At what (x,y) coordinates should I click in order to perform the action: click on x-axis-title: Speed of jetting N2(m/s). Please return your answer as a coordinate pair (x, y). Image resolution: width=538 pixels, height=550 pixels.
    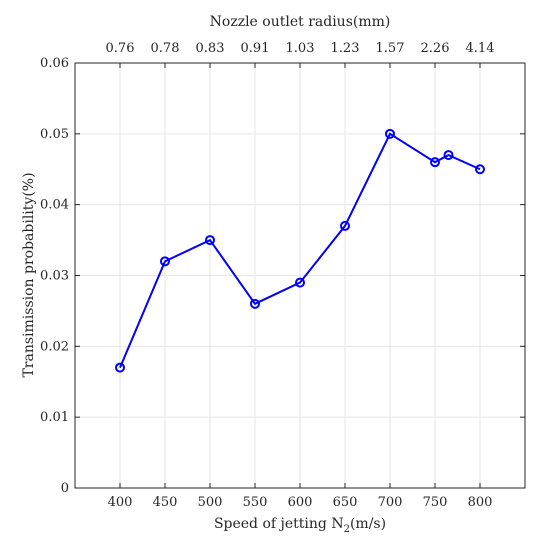
    Looking at the image, I should click on (300, 525).